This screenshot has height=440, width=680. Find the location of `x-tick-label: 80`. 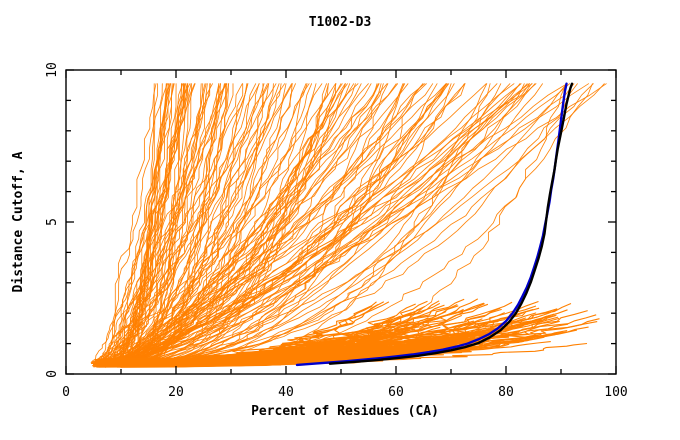

x-tick-label: 80 is located at coordinates (506, 392).